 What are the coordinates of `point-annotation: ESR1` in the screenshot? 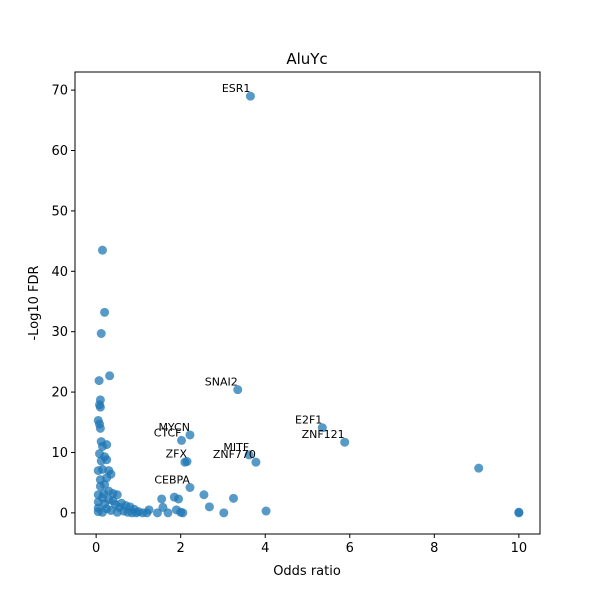 It's located at (236, 88).